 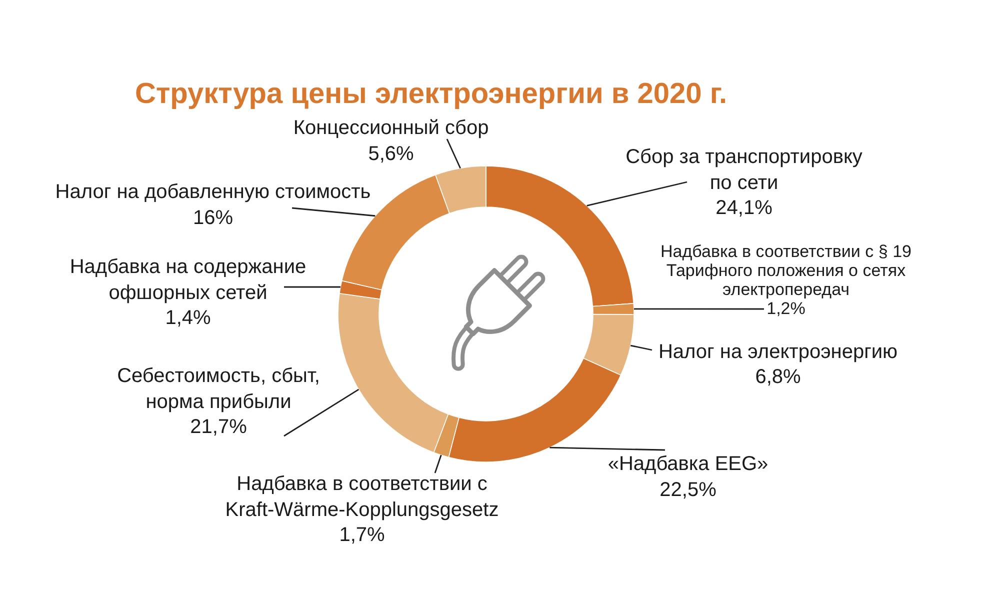 I want to click on data-label: 1,2%, so click(x=786, y=308).